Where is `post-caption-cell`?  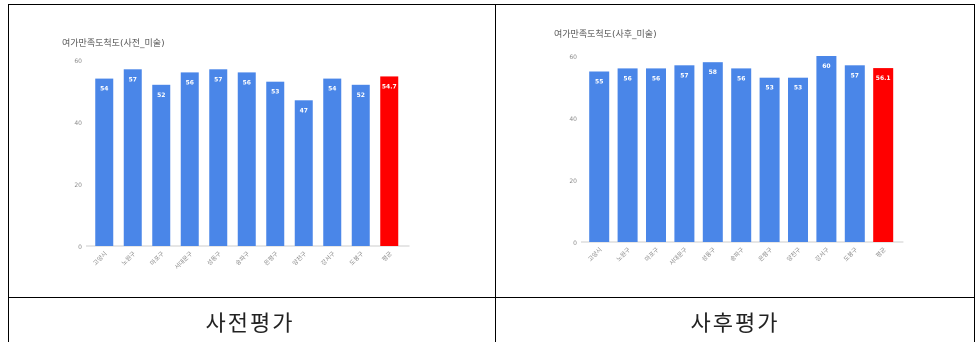
post-caption-cell is located at coordinates (735, 319).